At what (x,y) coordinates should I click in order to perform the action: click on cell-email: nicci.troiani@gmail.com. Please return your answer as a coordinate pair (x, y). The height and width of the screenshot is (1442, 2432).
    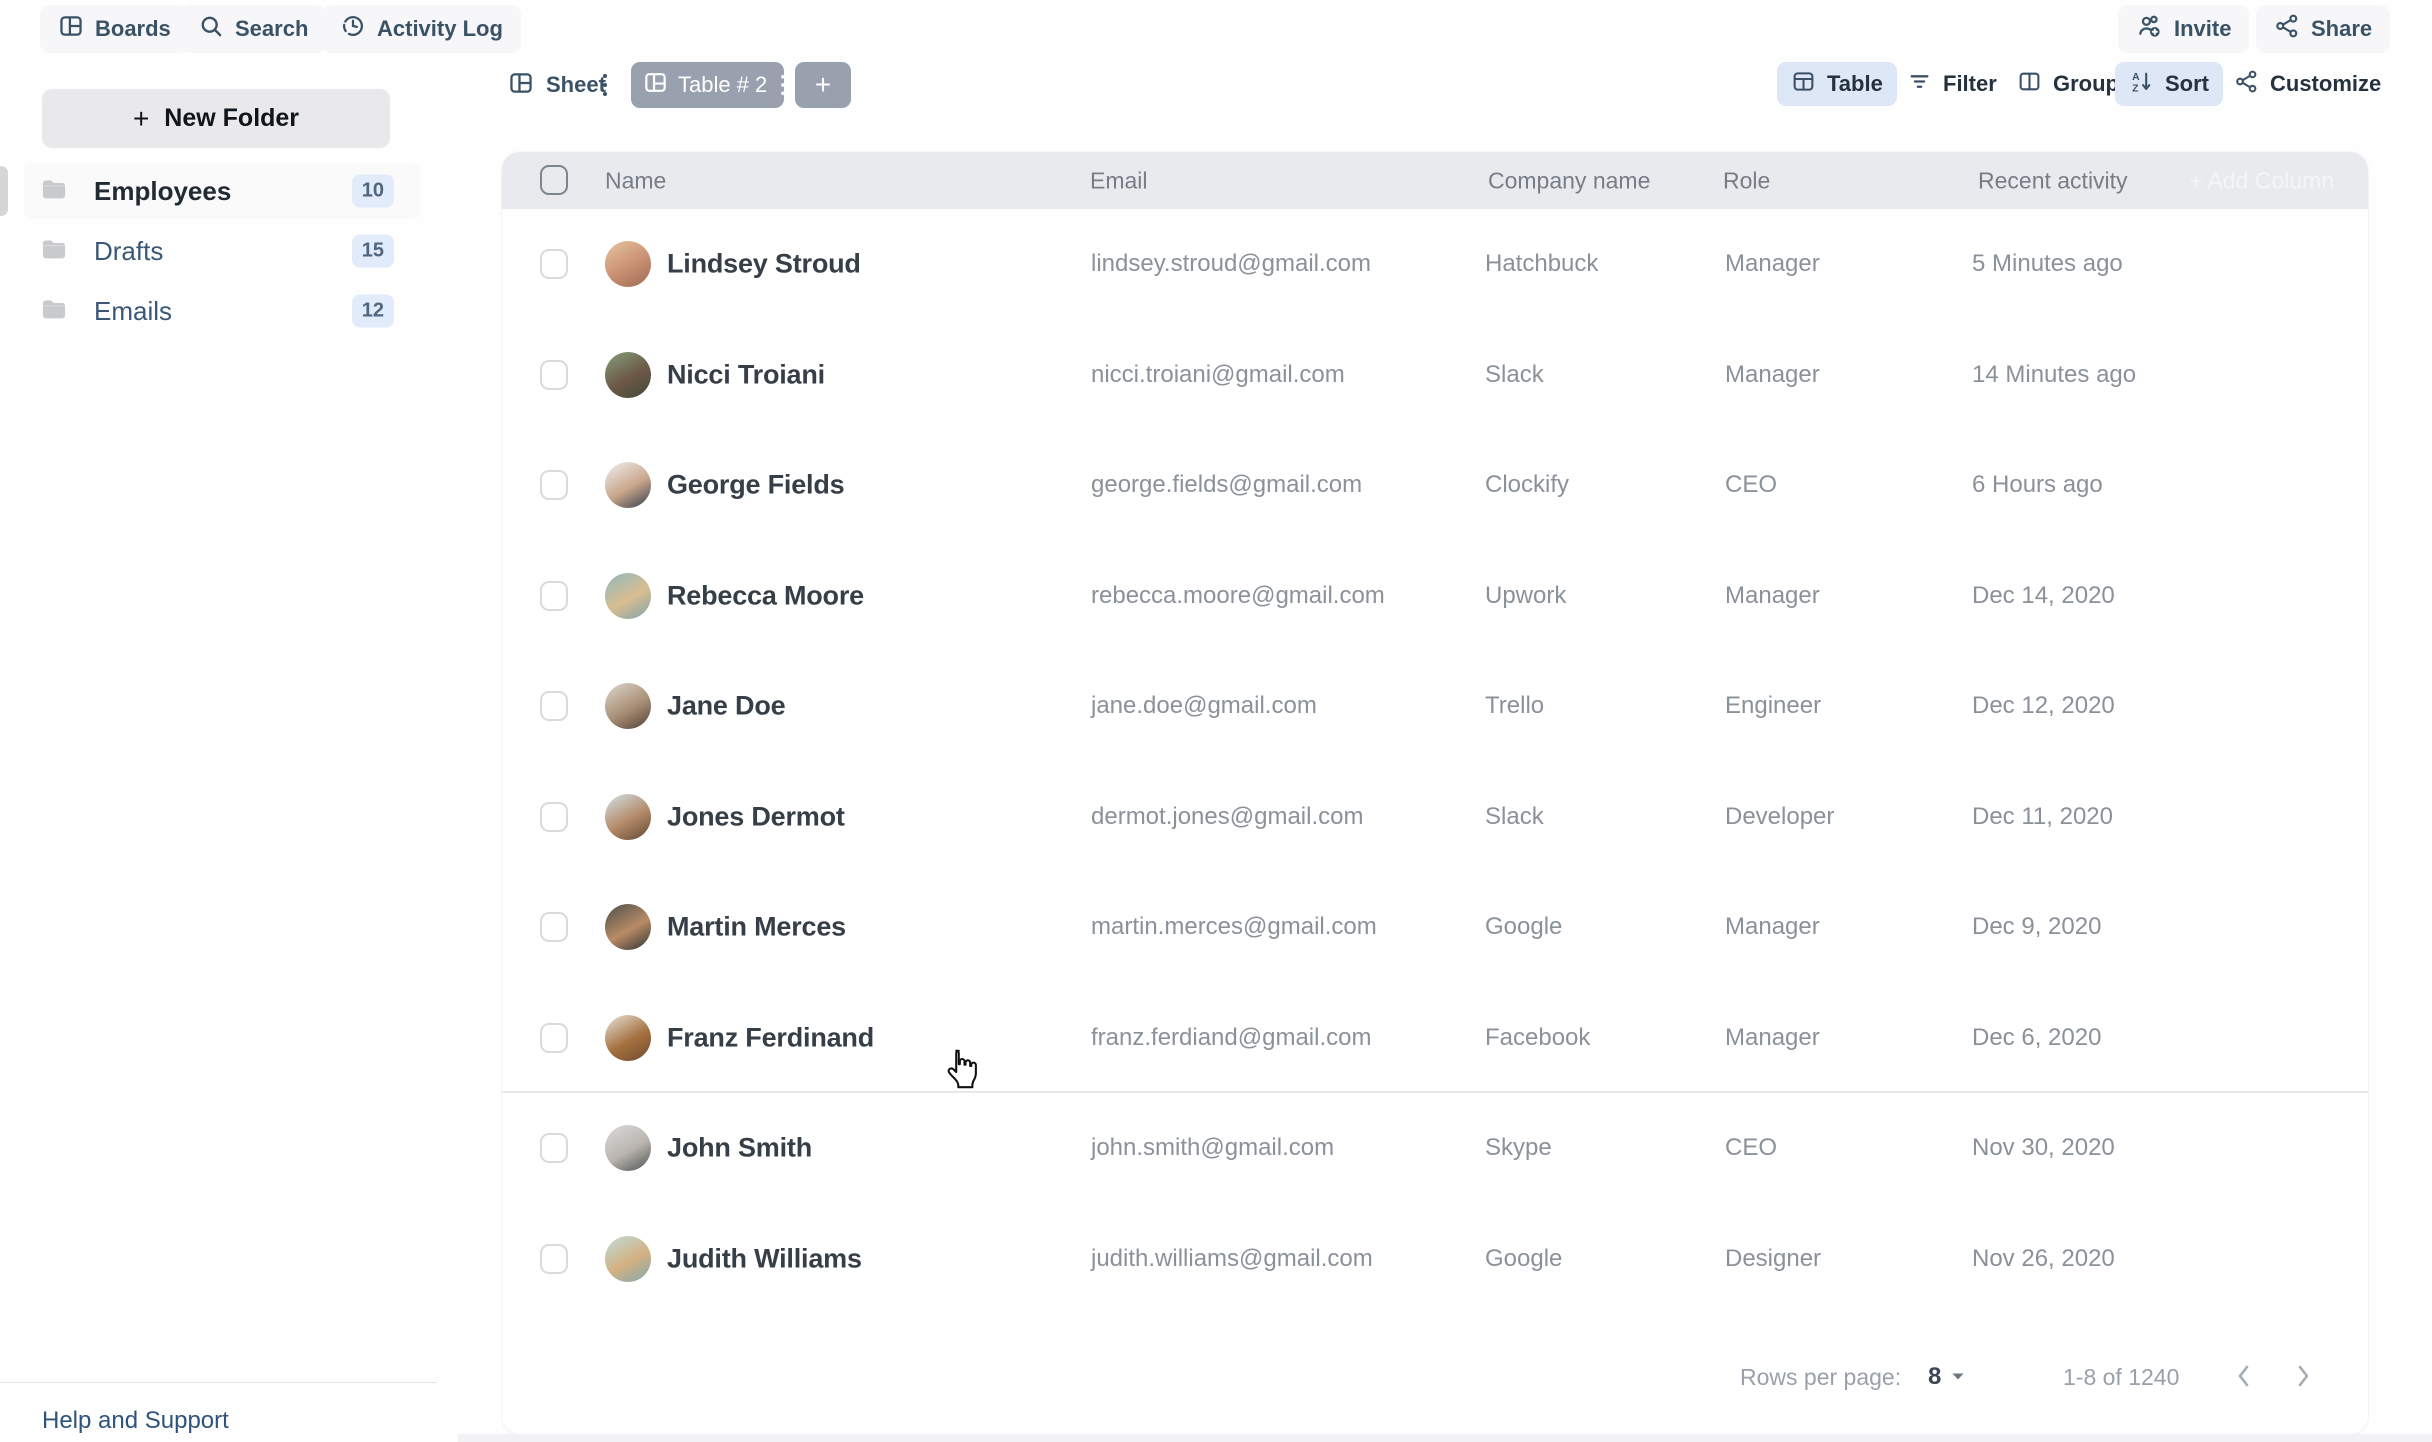
    Looking at the image, I should click on (1218, 374).